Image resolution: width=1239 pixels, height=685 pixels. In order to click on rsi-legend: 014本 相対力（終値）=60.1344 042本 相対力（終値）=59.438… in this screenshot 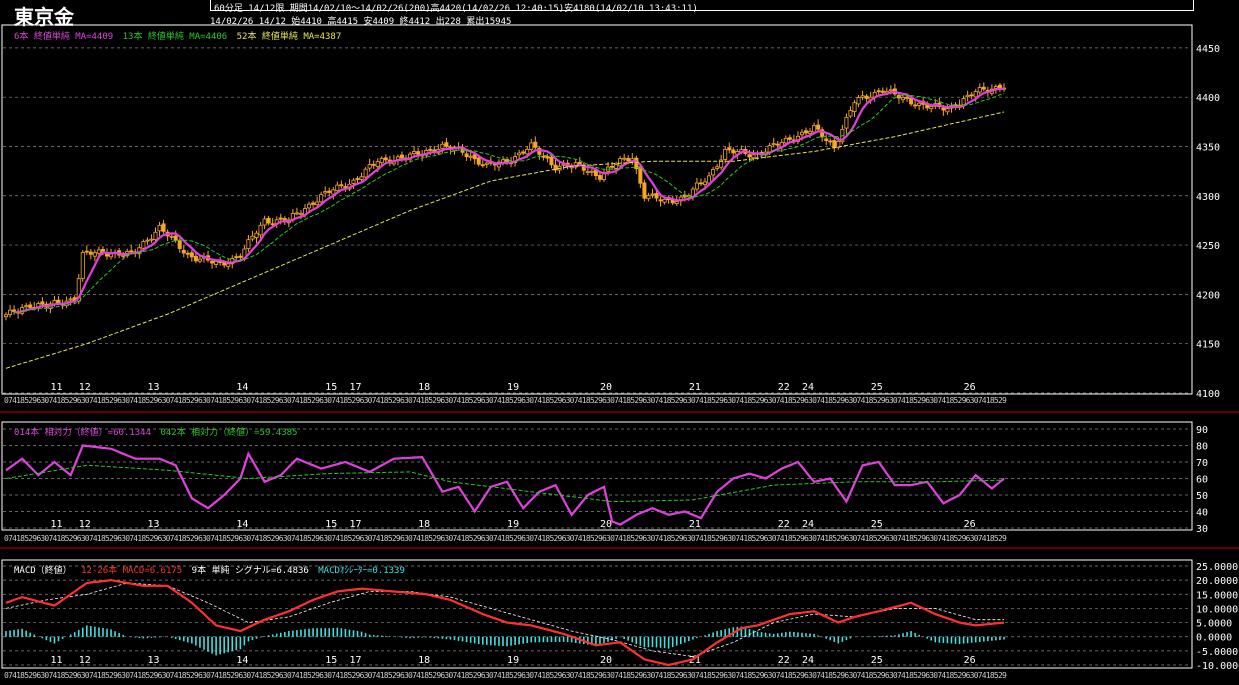, I will do `click(157, 431)`.